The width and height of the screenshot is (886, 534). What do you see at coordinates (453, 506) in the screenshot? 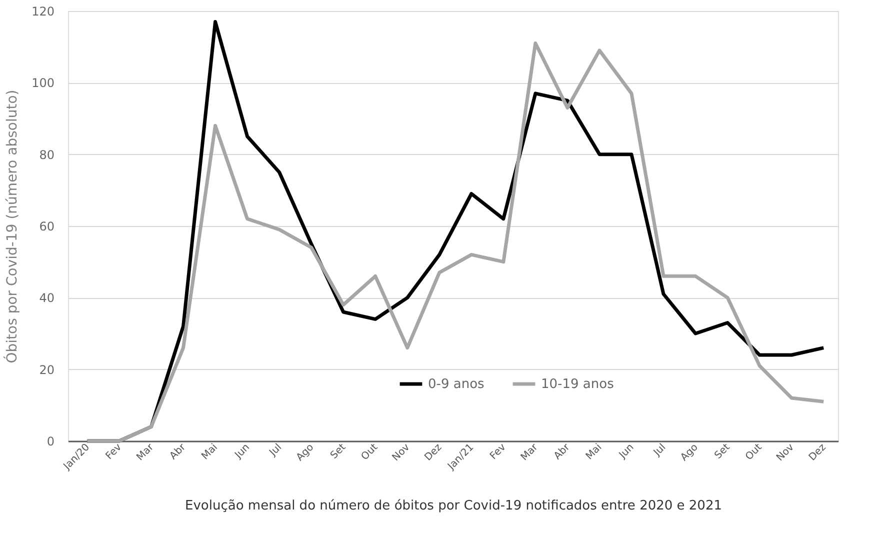
I see `x-axis-title: Evolução mensal do número de óbitos por Covid-19 notificados entre 2020 e 2021` at bounding box center [453, 506].